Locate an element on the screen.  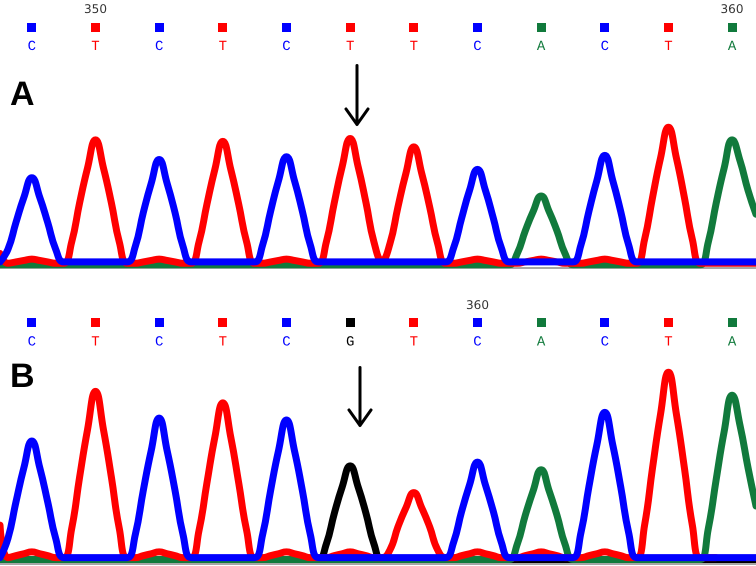
text: 350 is located at coordinates (95, 9).